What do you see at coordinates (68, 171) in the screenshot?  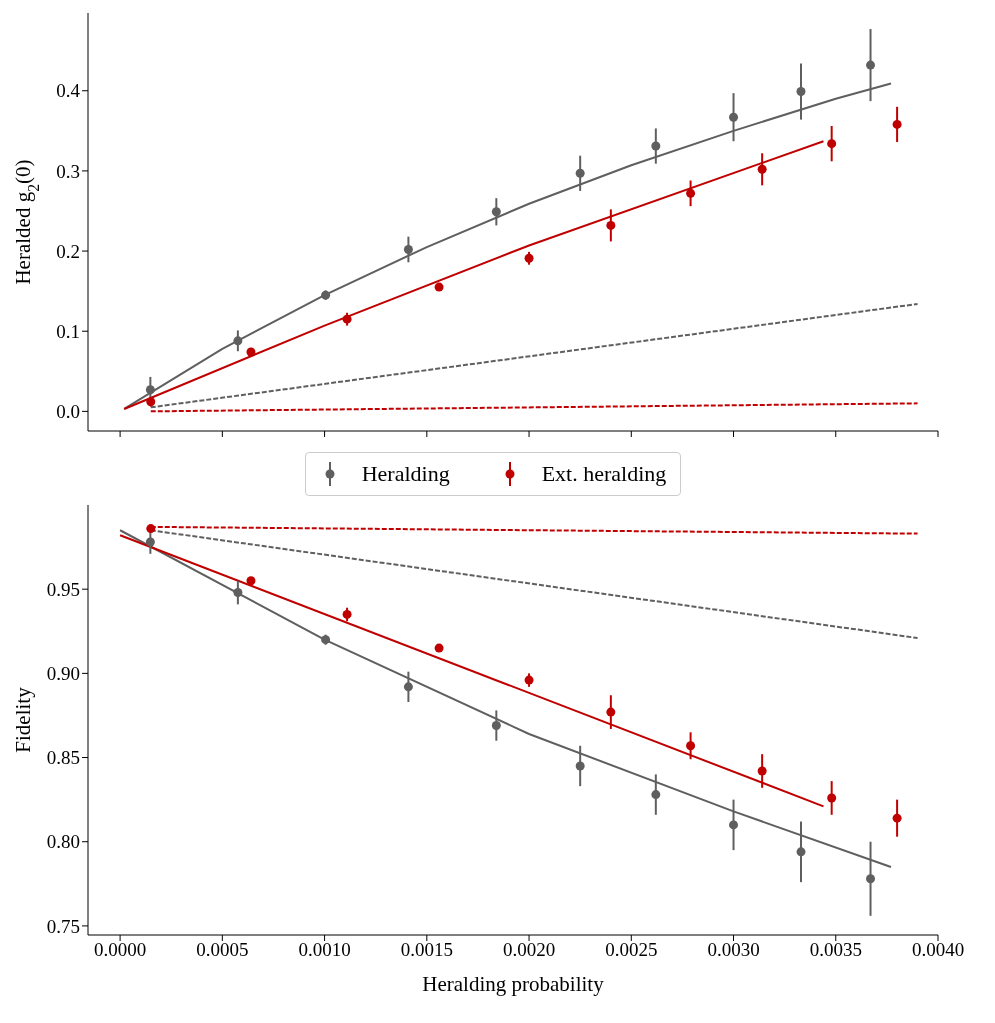 I see `y-tick-label: 0.3` at bounding box center [68, 171].